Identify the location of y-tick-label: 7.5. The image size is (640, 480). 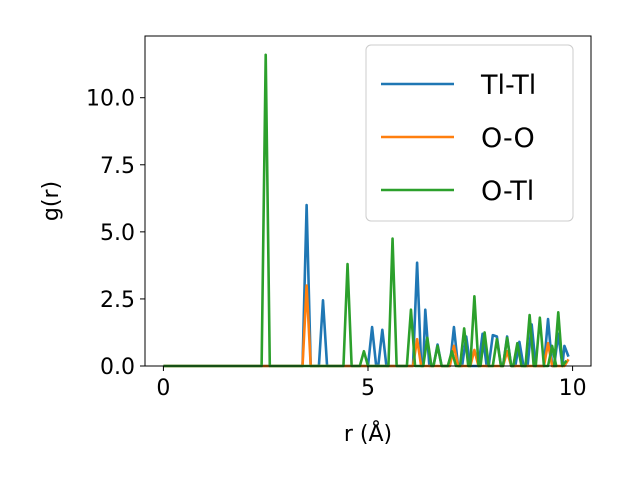
(117, 166).